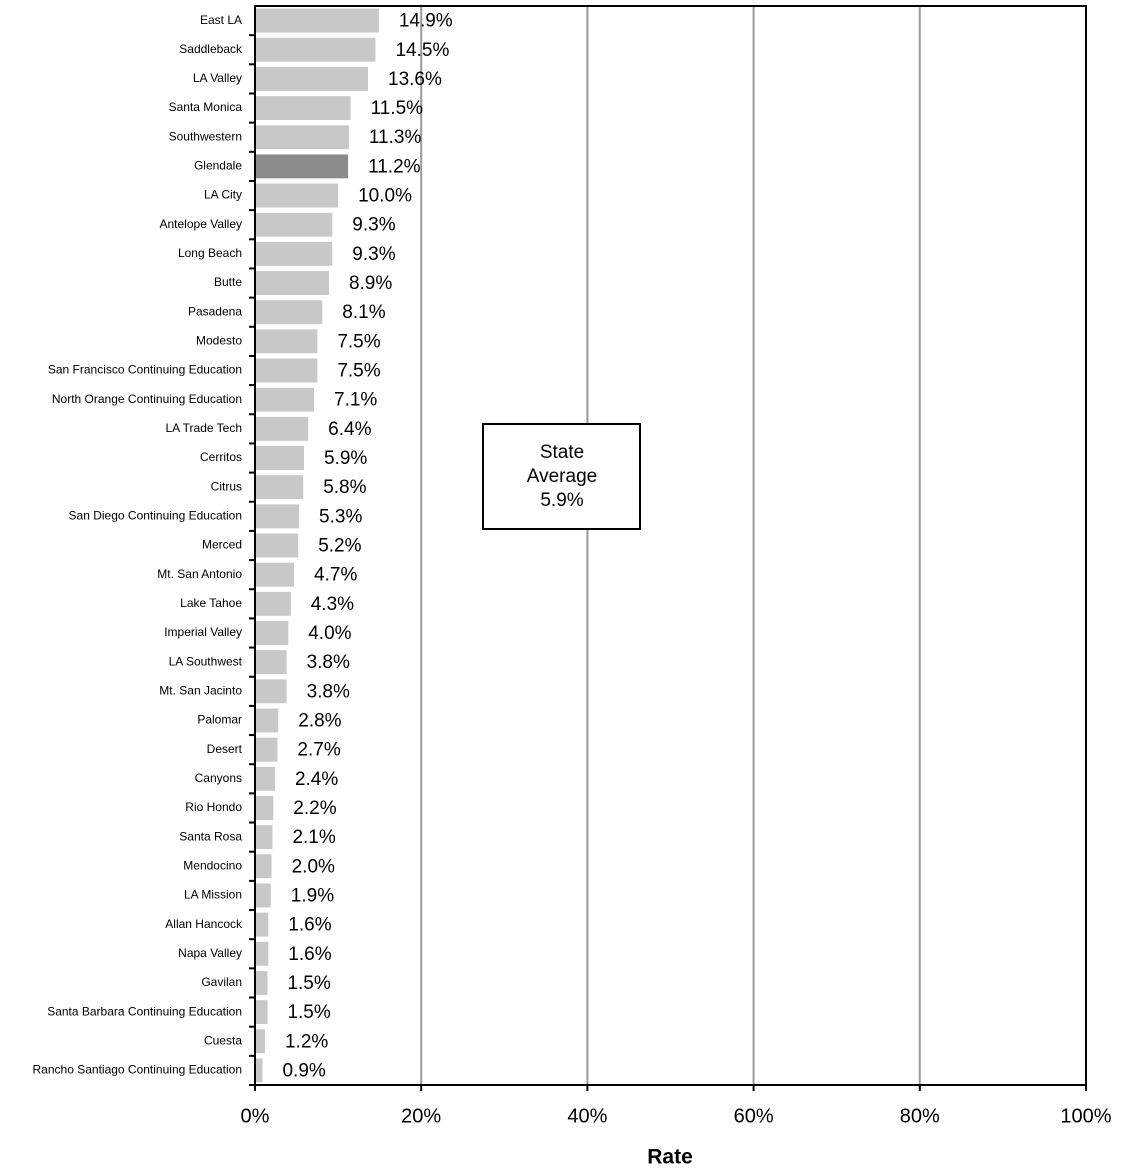 This screenshot has width=1124, height=1176. I want to click on y-tick-label: Cuesta, so click(223, 1040).